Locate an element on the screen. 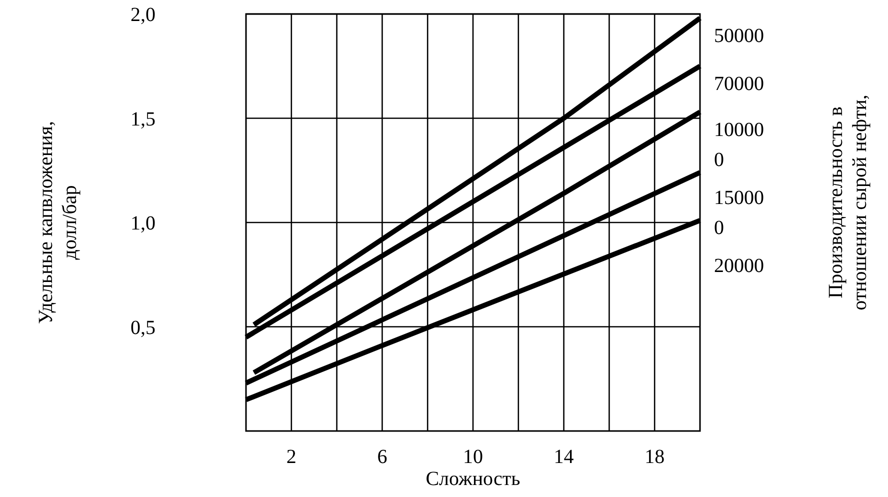 This screenshot has width=888, height=497. y-axis-title: Удельные капвложения, долл/бар is located at coordinates (58, 222).